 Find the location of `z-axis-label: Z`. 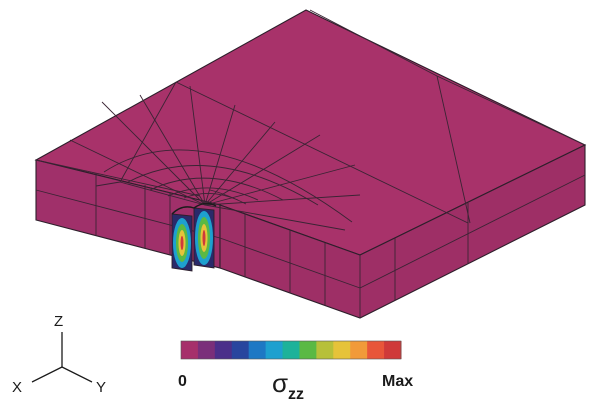

z-axis-label: Z is located at coordinates (58, 321).